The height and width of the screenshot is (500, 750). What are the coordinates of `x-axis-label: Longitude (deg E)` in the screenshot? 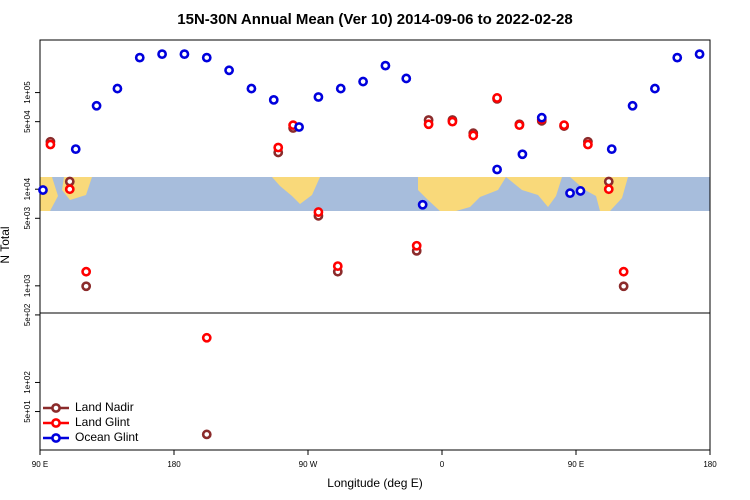 It's located at (374, 483).